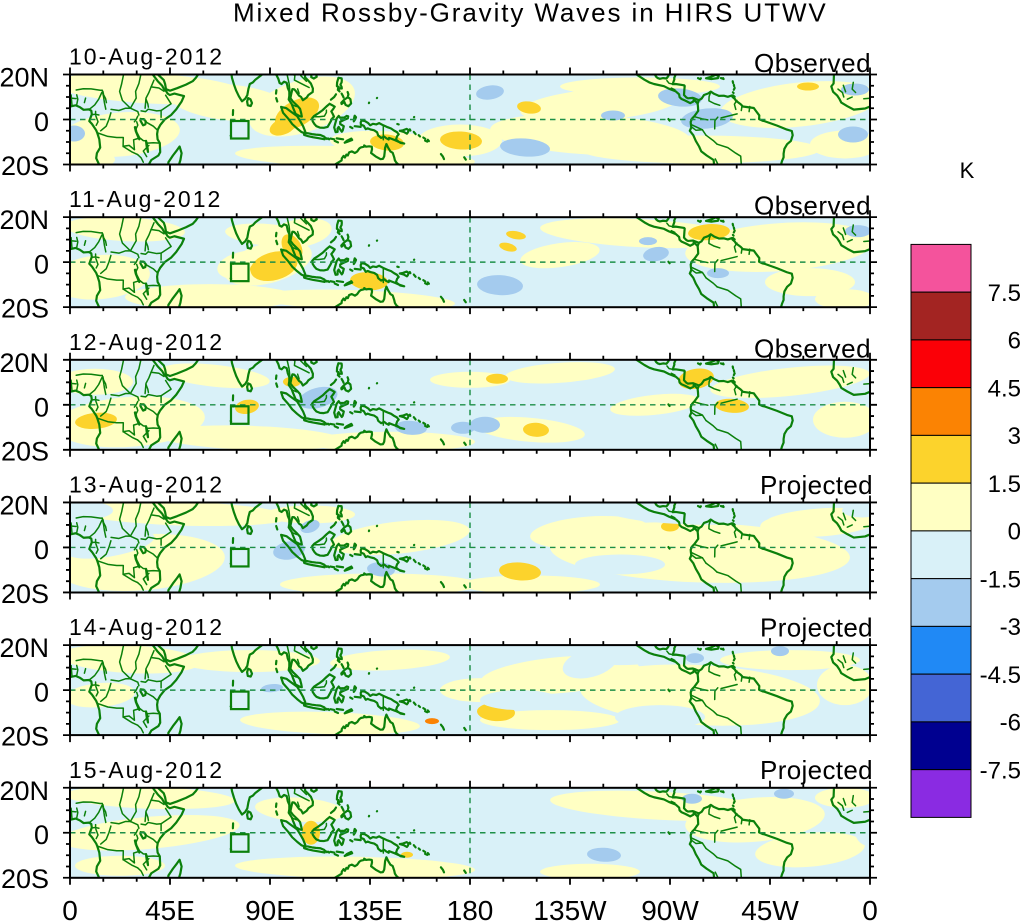 Image resolution: width=1024 pixels, height=922 pixels. What do you see at coordinates (146, 627) in the screenshot?
I see `svg-text: 14-Aug-2012` at bounding box center [146, 627].